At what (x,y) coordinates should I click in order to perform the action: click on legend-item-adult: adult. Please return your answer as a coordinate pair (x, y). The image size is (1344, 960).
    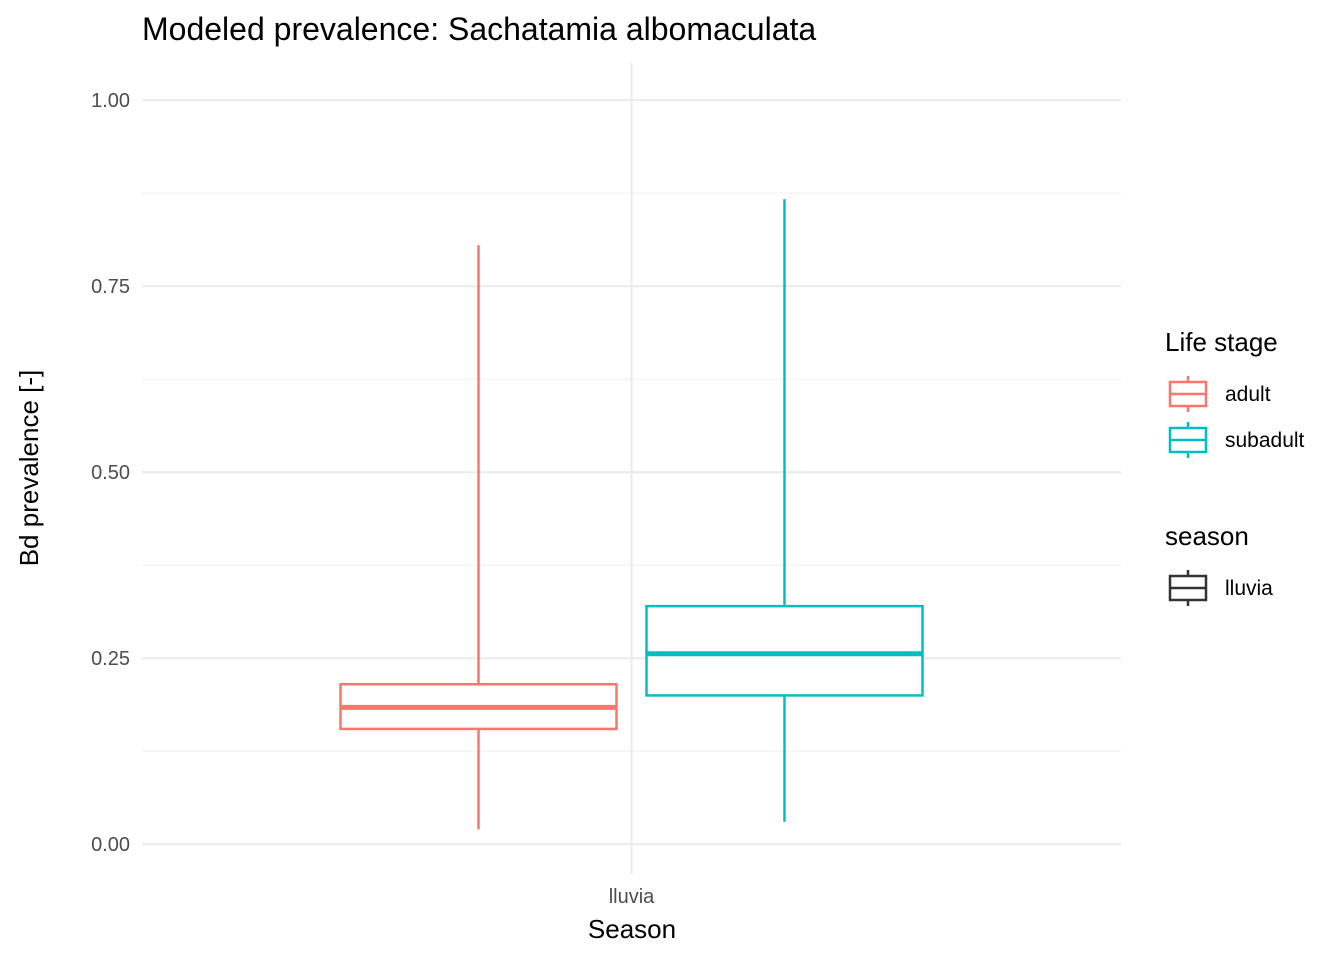
    Looking at the image, I should click on (1219, 394).